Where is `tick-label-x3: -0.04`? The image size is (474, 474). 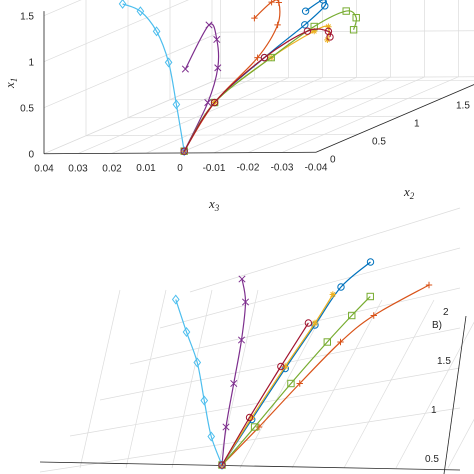
tick-label-x3: -0.04 is located at coordinates (316, 167).